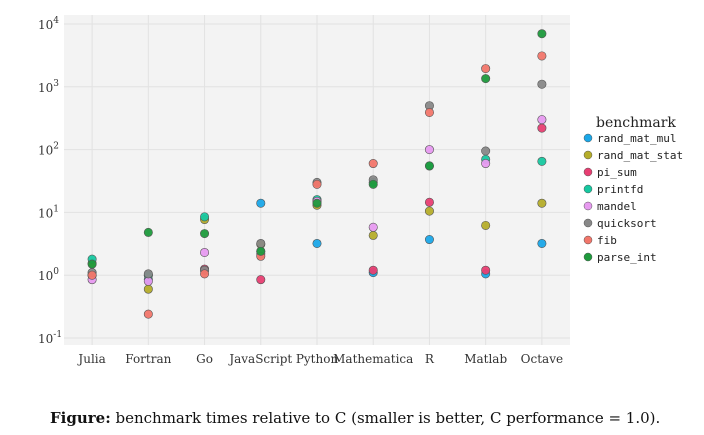  I want to click on legend-marker-rand_mat_stat, so click(588, 155).